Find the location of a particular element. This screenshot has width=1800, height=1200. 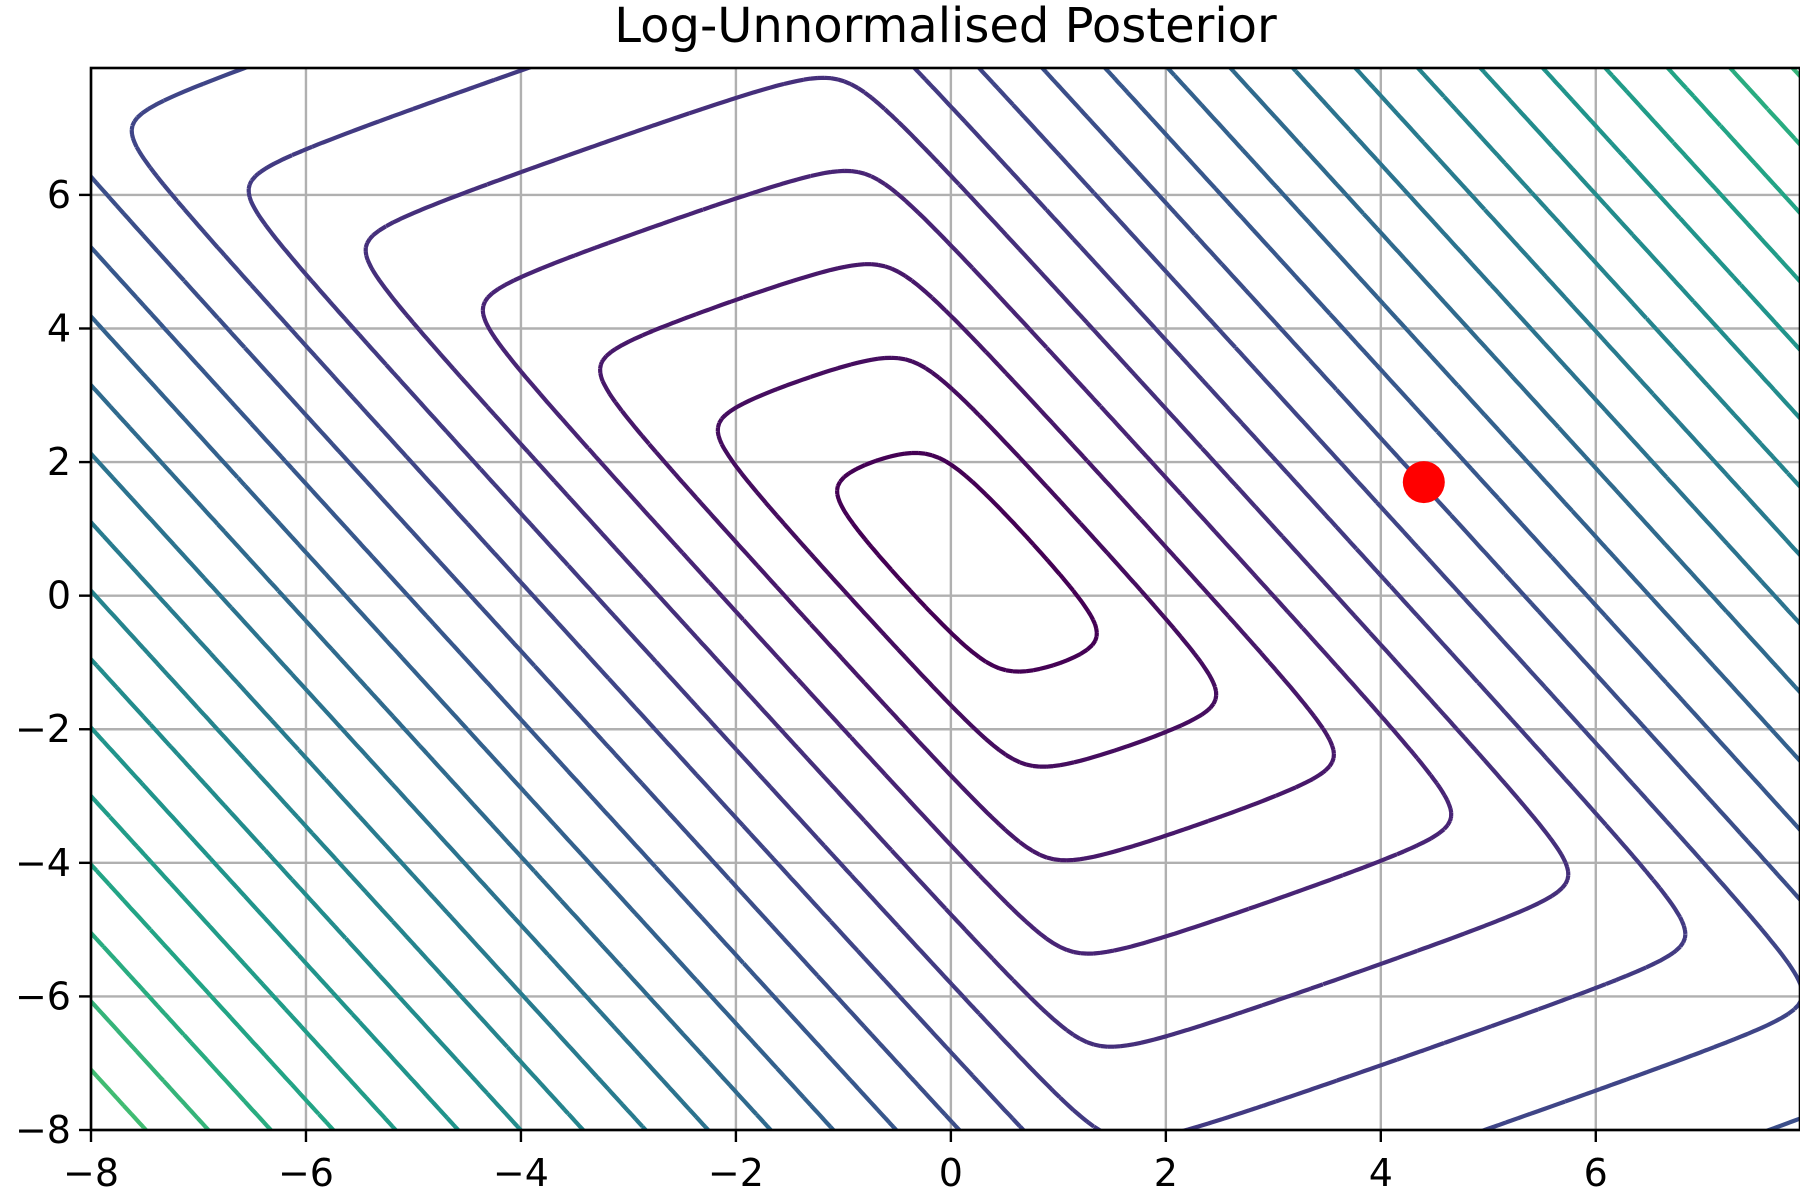

y-tick-label: −2 is located at coordinates (43, 729).